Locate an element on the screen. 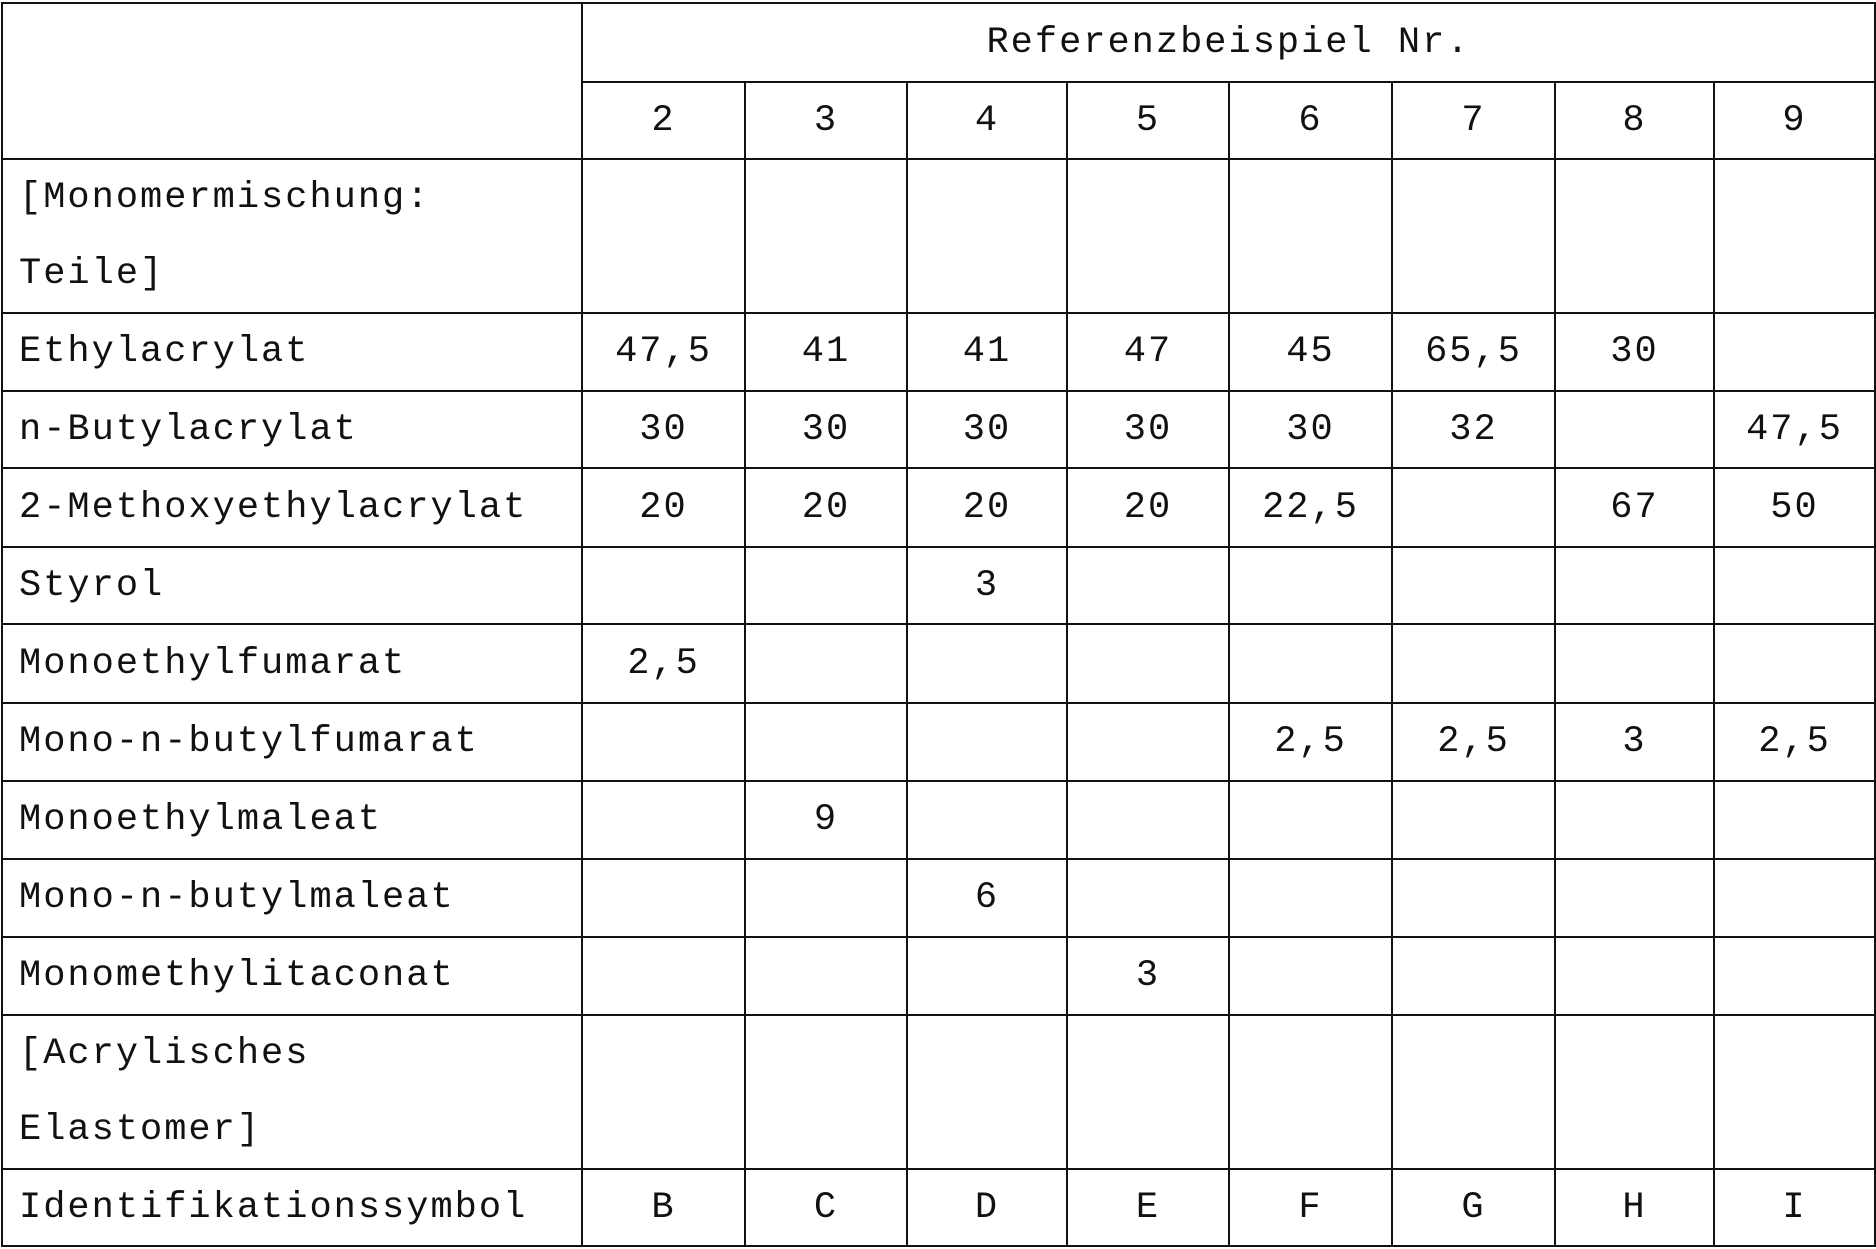 The image size is (1876, 1249). value-cell: 65,5 is located at coordinates (1473, 352).